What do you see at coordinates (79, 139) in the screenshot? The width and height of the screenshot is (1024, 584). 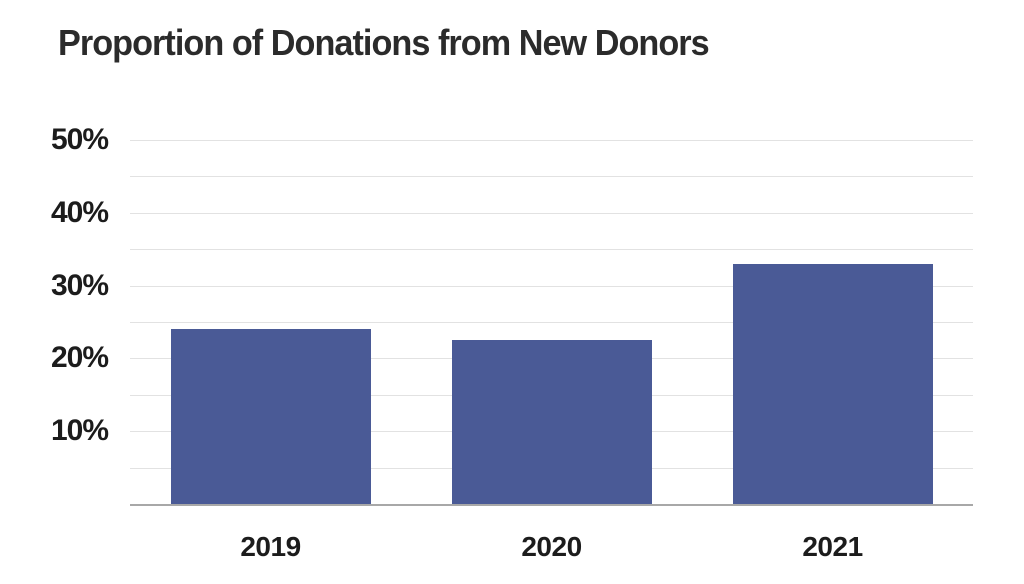 I see `y-axis-tick-label-50: 50%` at bounding box center [79, 139].